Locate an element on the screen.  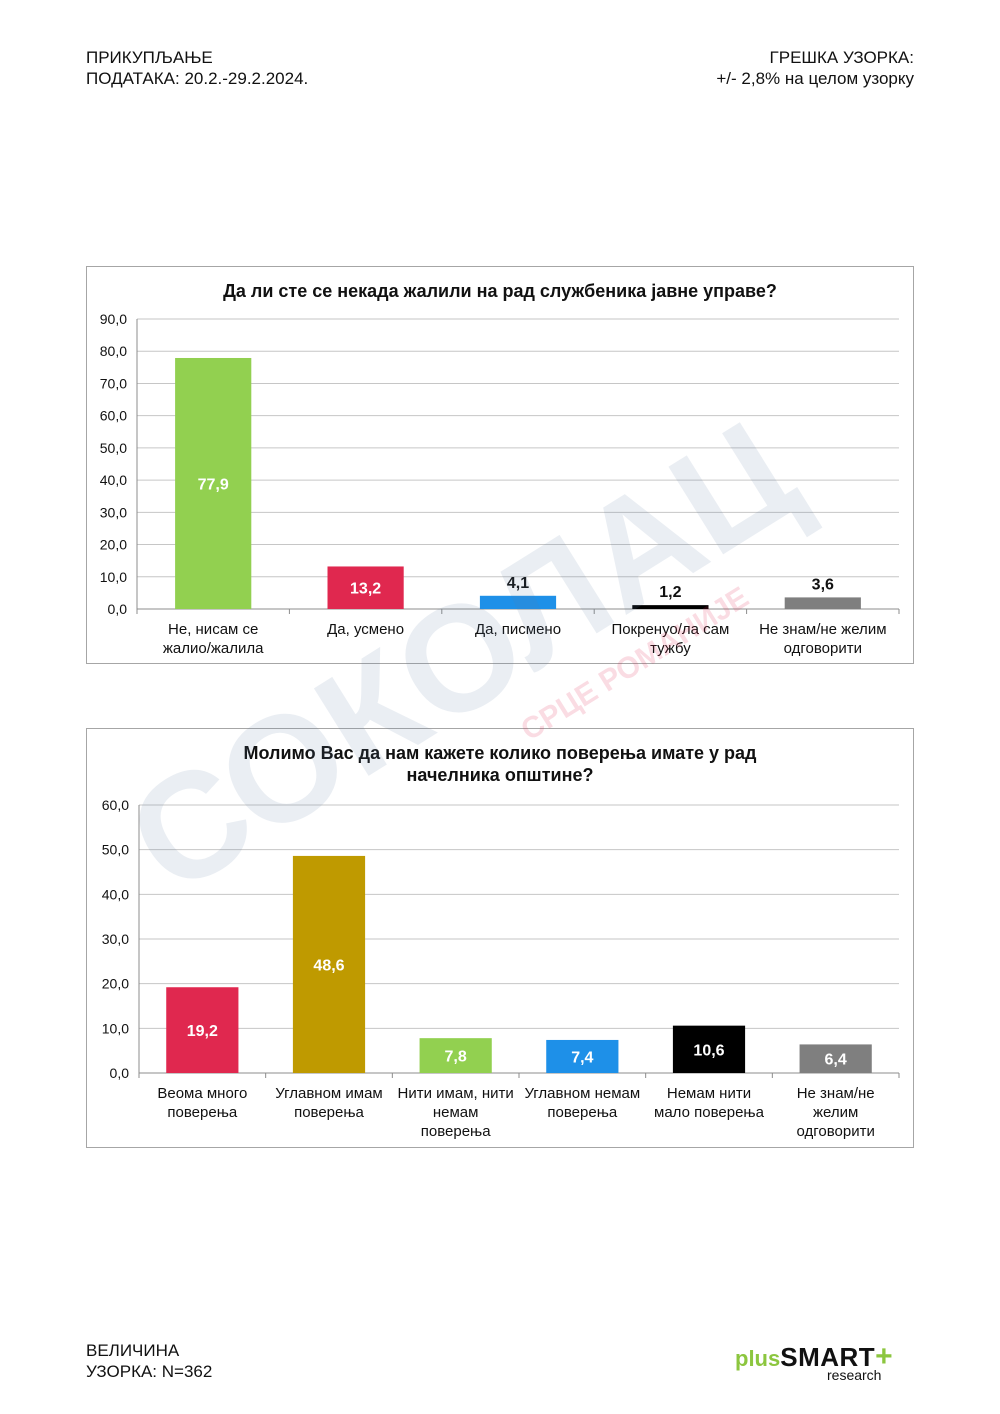
category-label: Не, нисам се is located at coordinates (213, 629).